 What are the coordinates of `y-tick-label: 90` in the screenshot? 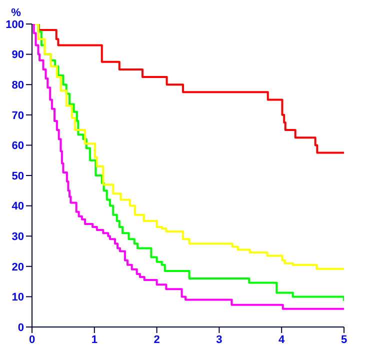 It's located at (18, 55).